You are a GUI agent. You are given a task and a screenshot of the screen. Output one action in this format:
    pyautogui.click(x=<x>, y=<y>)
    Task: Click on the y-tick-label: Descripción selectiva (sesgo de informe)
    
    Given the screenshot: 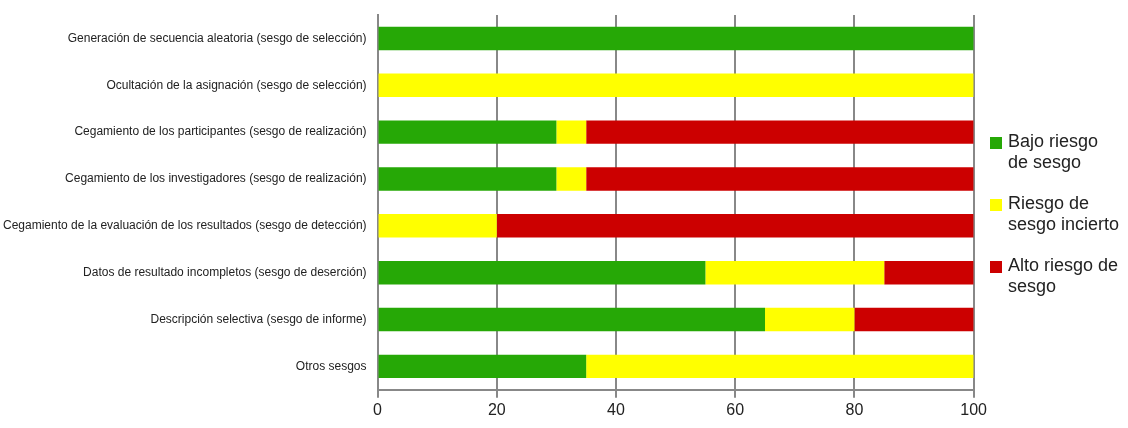 What is the action you would take?
    pyautogui.click(x=258, y=318)
    